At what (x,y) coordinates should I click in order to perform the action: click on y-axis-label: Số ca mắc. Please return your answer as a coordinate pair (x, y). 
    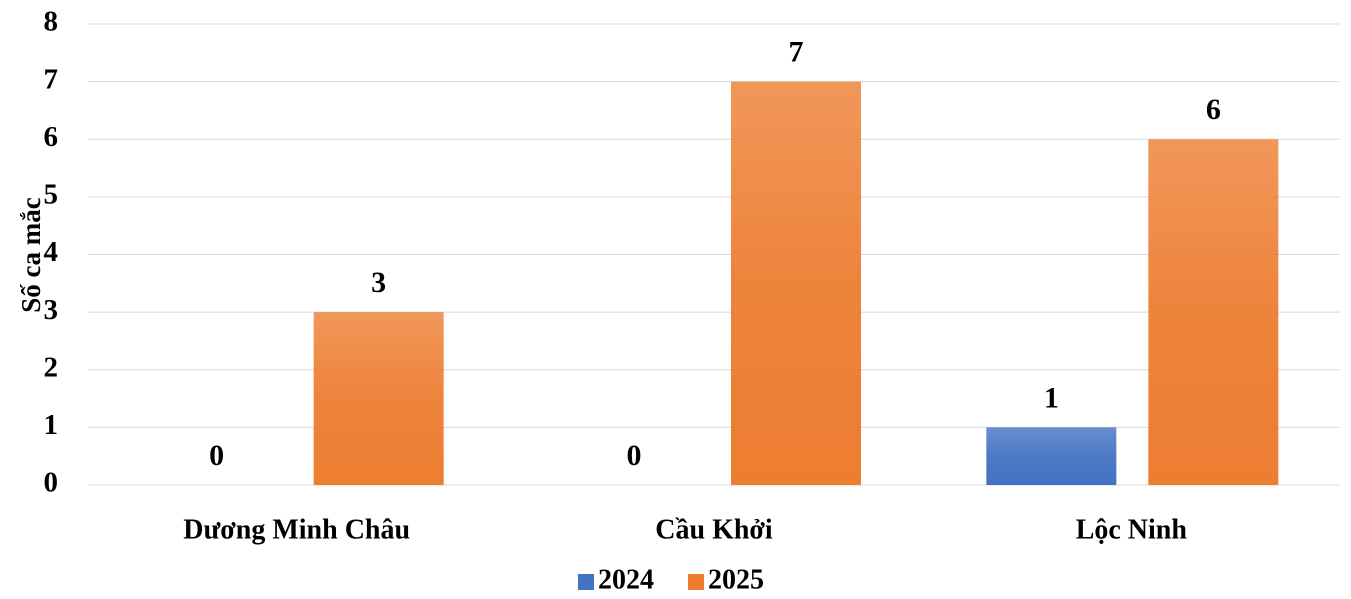
    Looking at the image, I should click on (31, 254).